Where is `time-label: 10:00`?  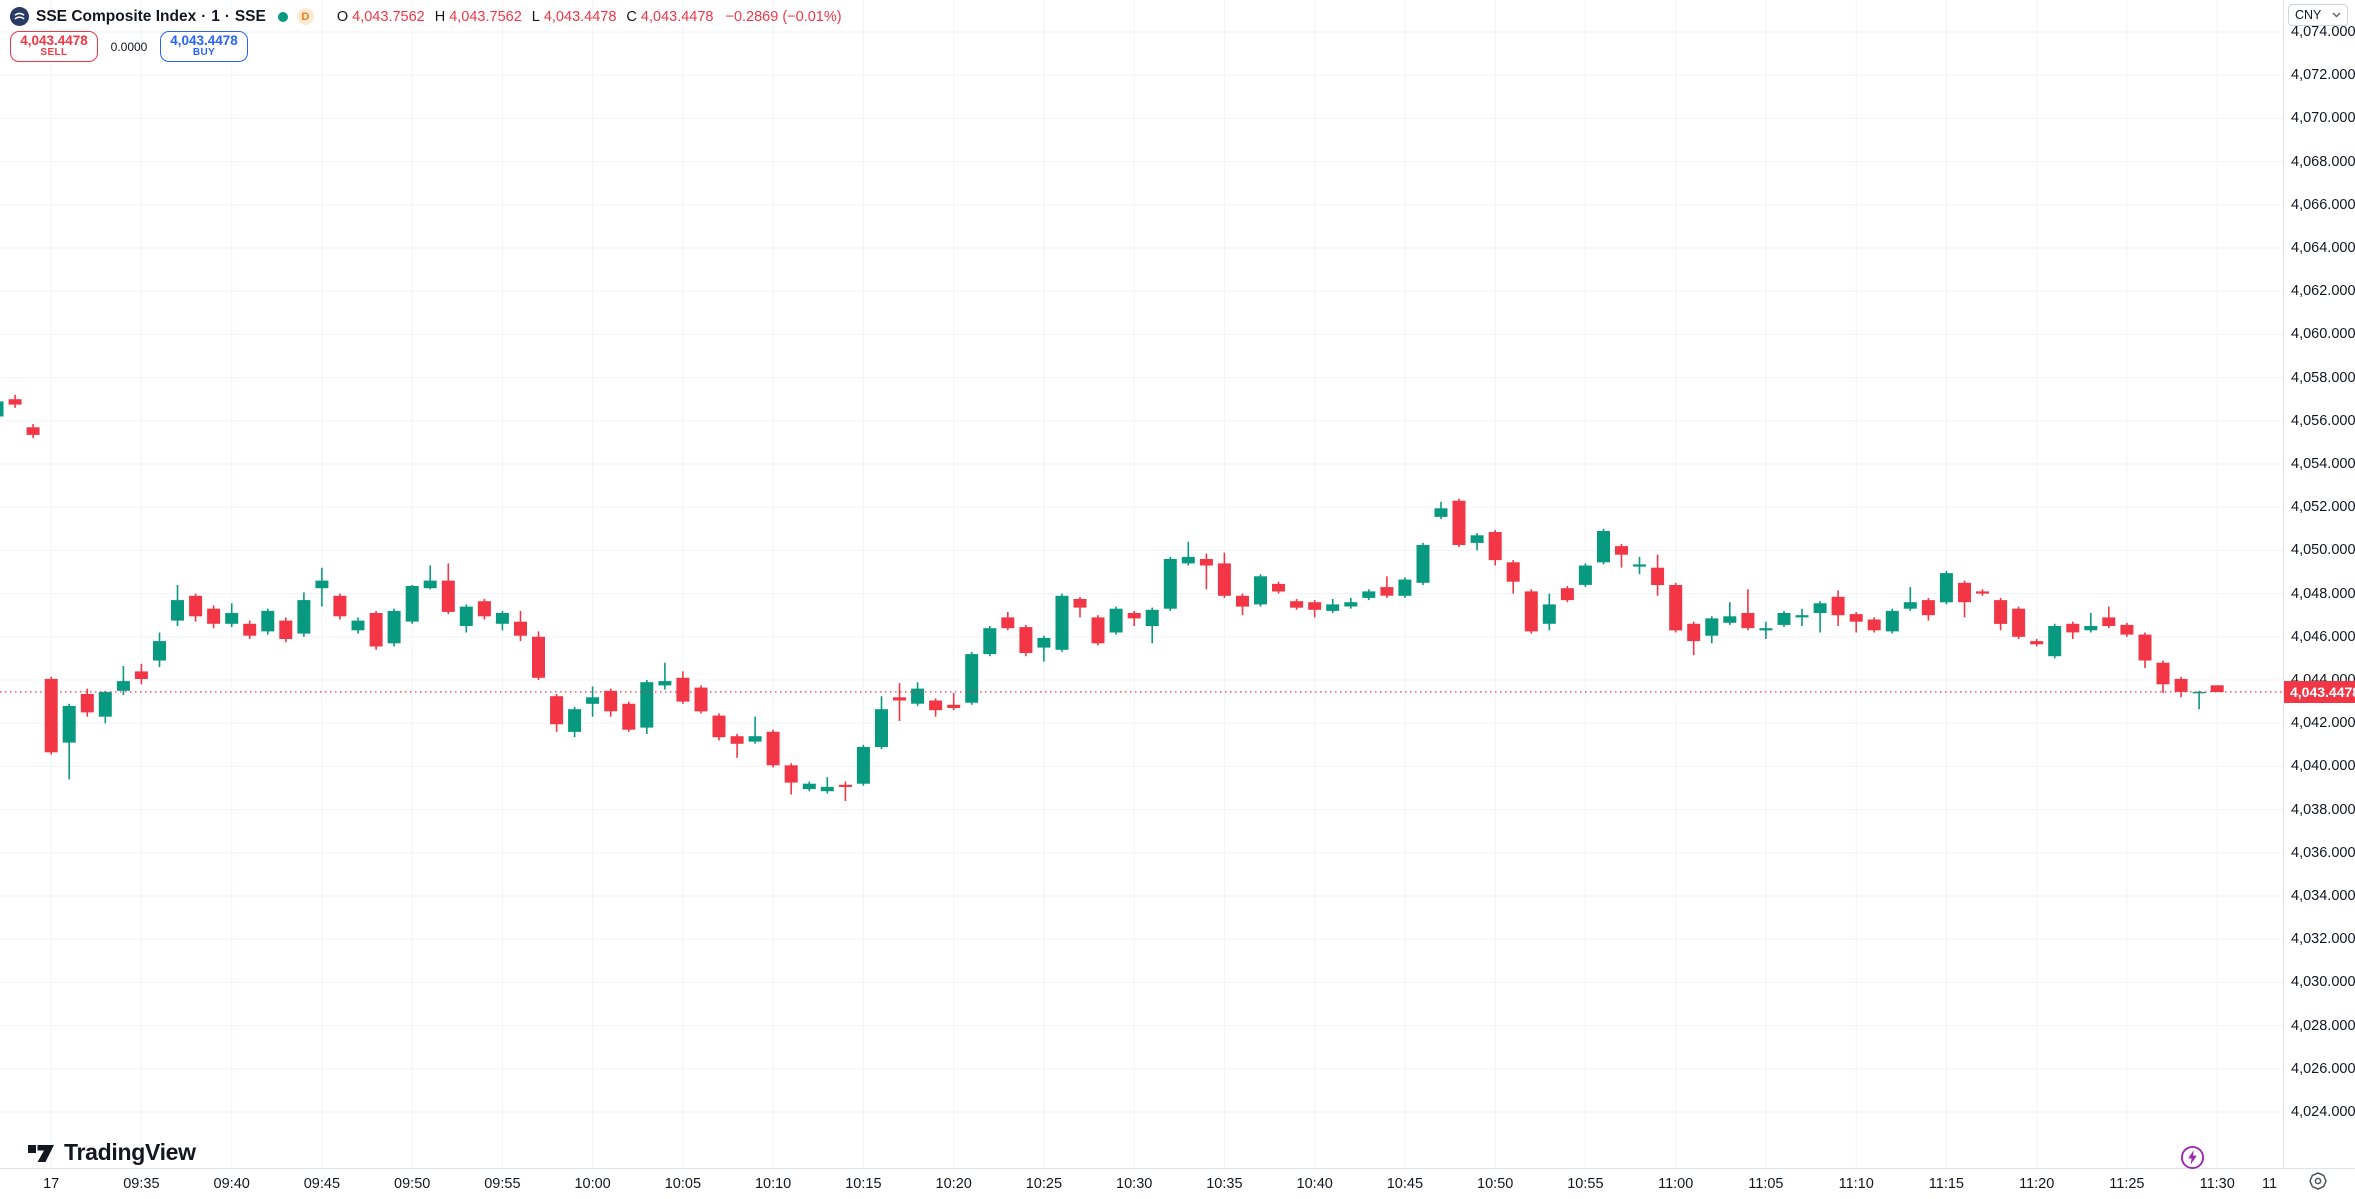
time-label: 10:00 is located at coordinates (592, 1184).